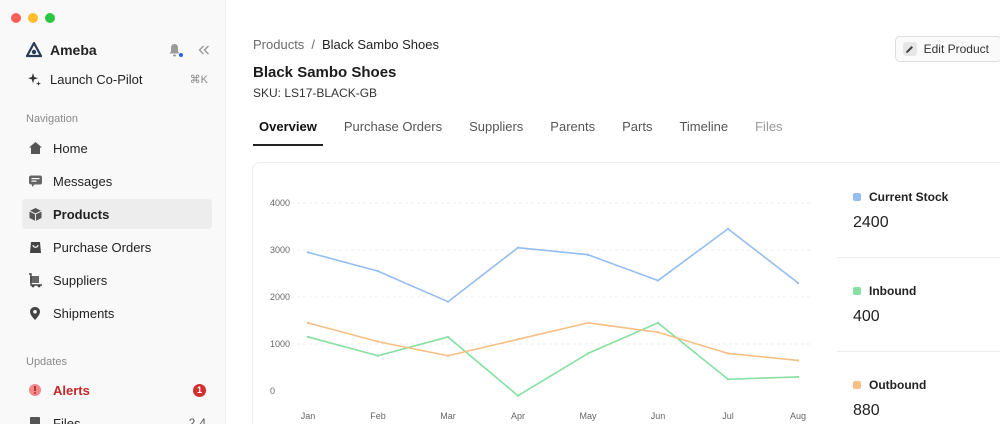 The image size is (1000, 424). I want to click on app-name: Ameba, so click(73, 50).